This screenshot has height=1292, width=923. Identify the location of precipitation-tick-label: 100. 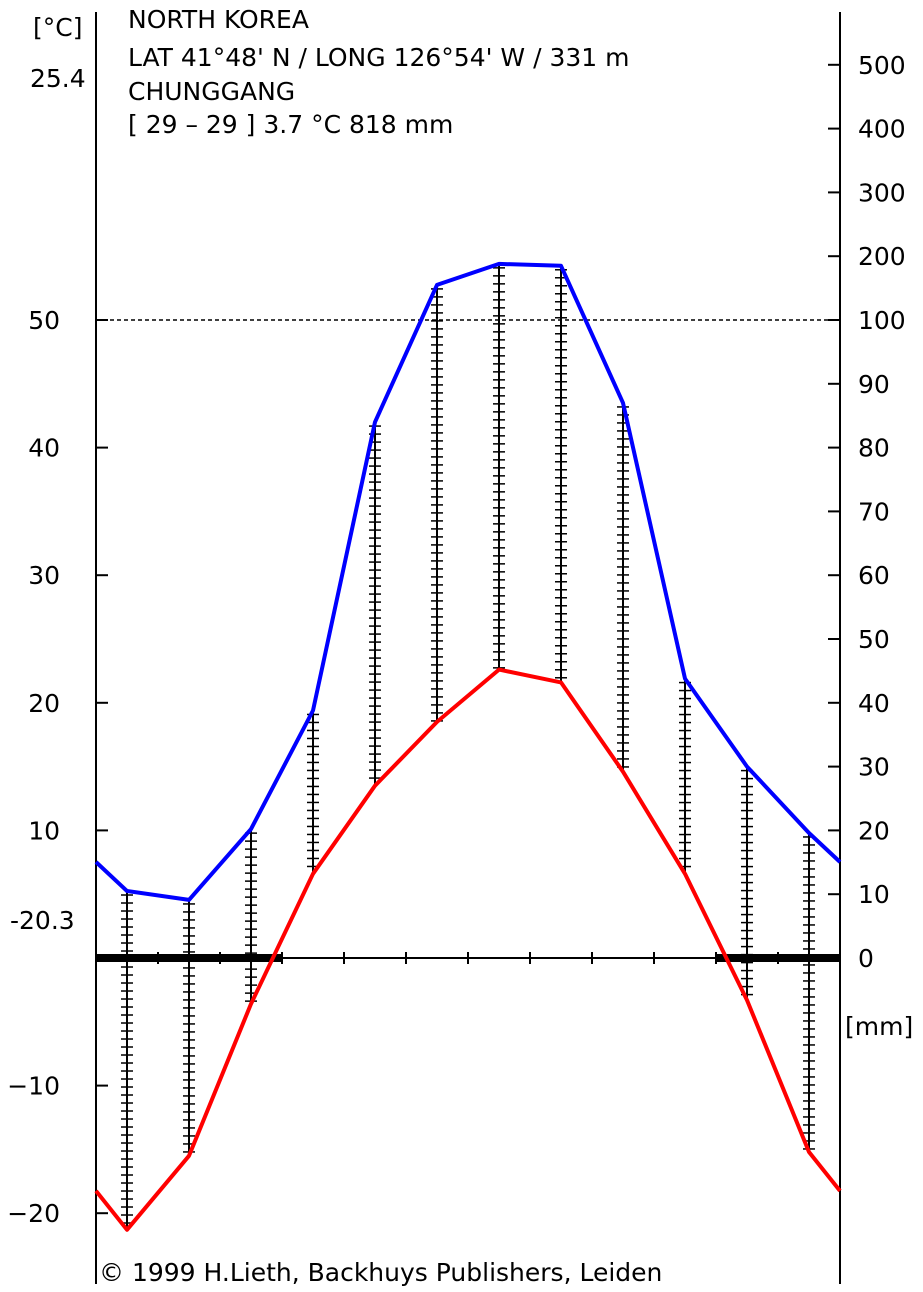
(882, 320).